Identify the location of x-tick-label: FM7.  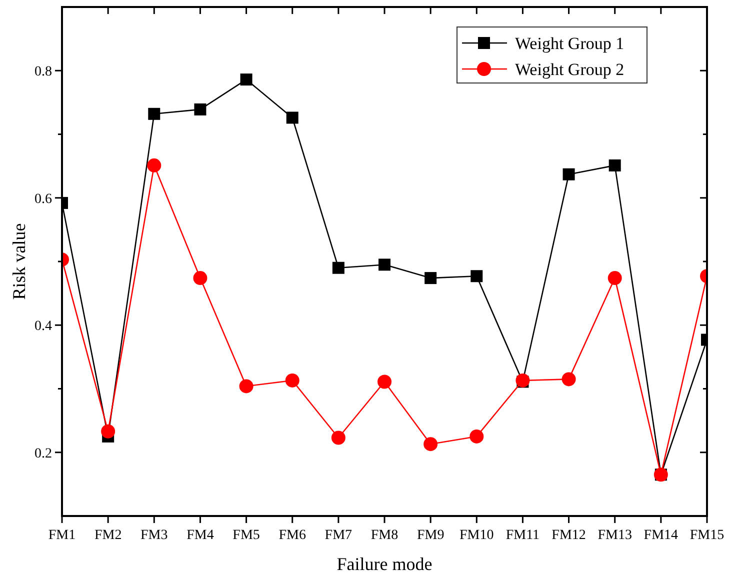
(338, 535).